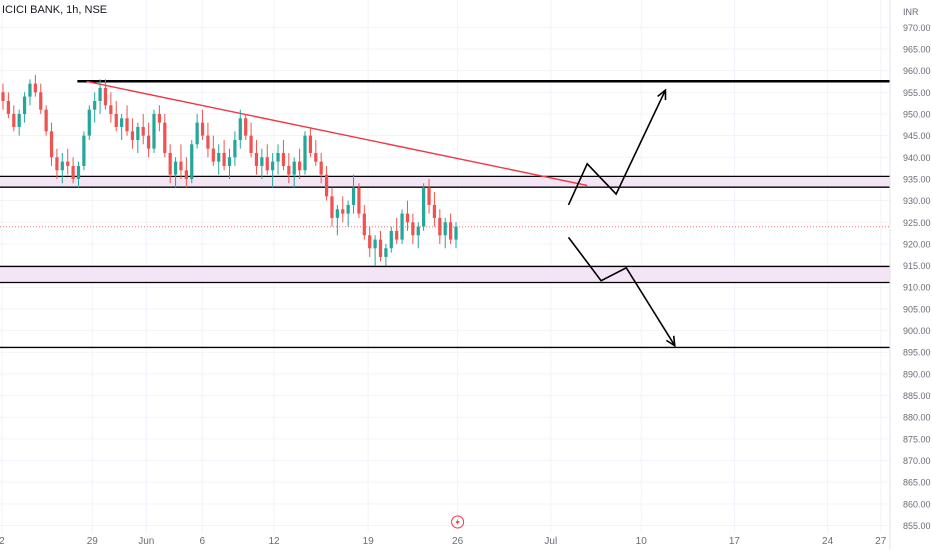  I want to click on time-tick-label: Jul, so click(550, 541).